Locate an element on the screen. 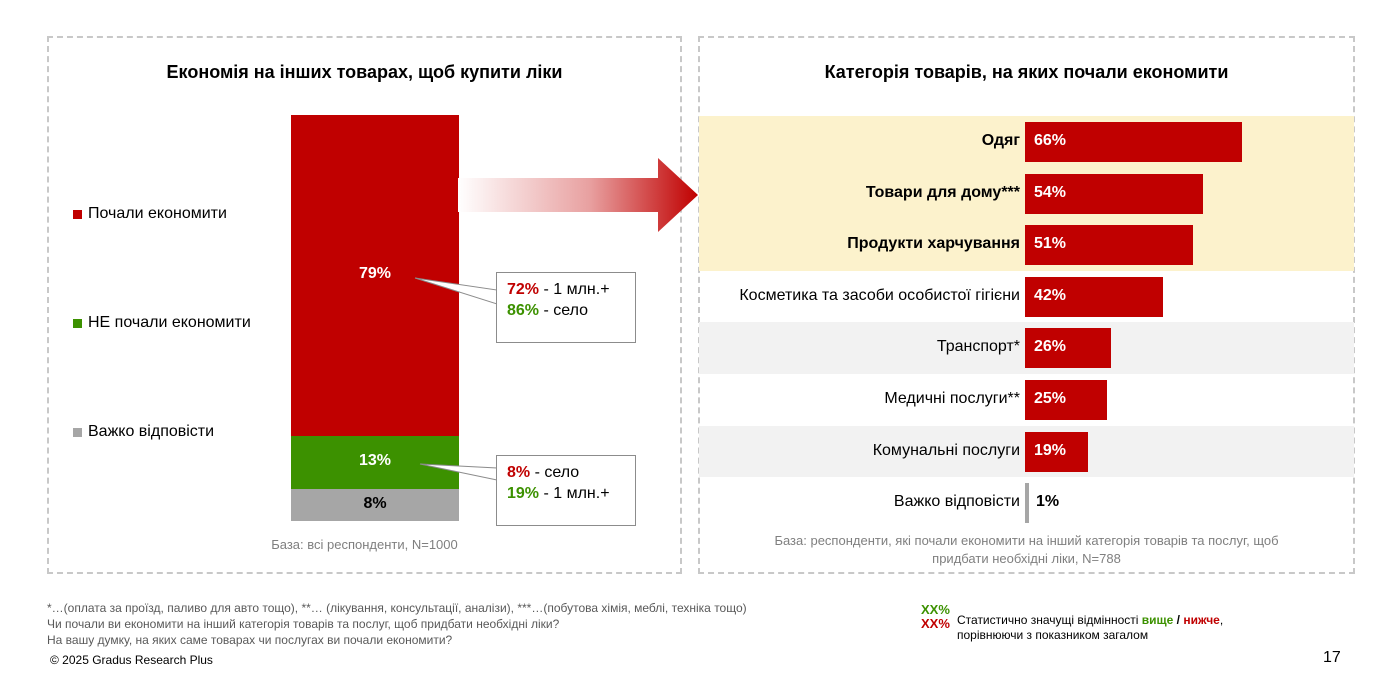 The image size is (1386, 681). segment-data-label: 13% is located at coordinates (375, 461).